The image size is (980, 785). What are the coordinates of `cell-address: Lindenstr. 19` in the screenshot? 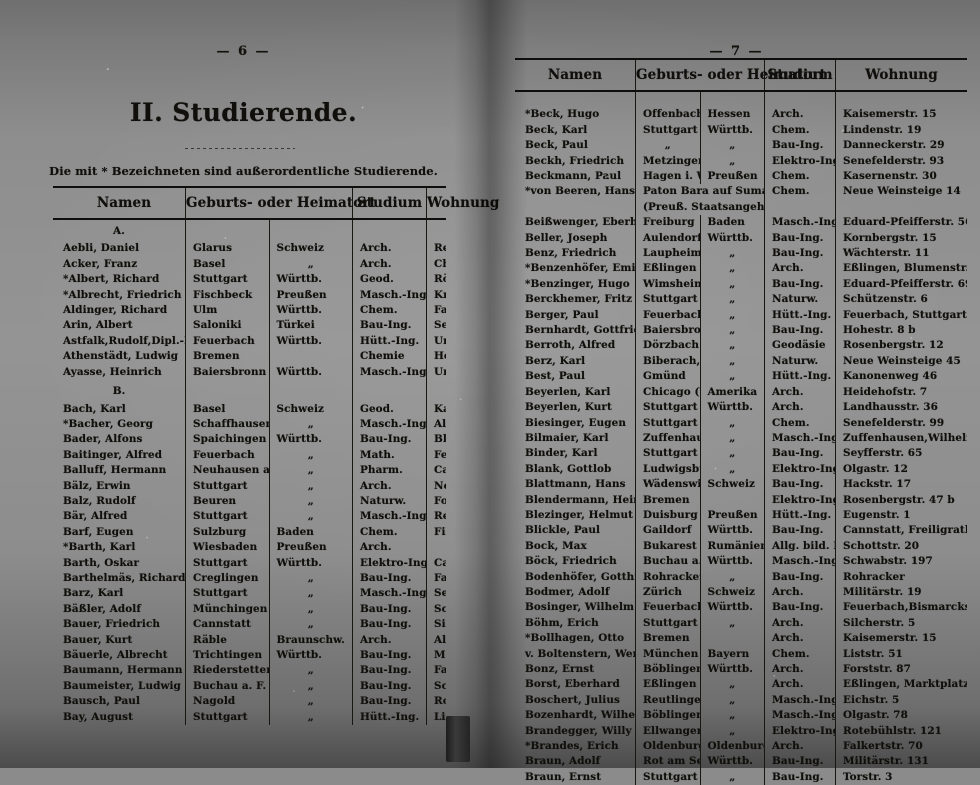 It's located at (901, 130).